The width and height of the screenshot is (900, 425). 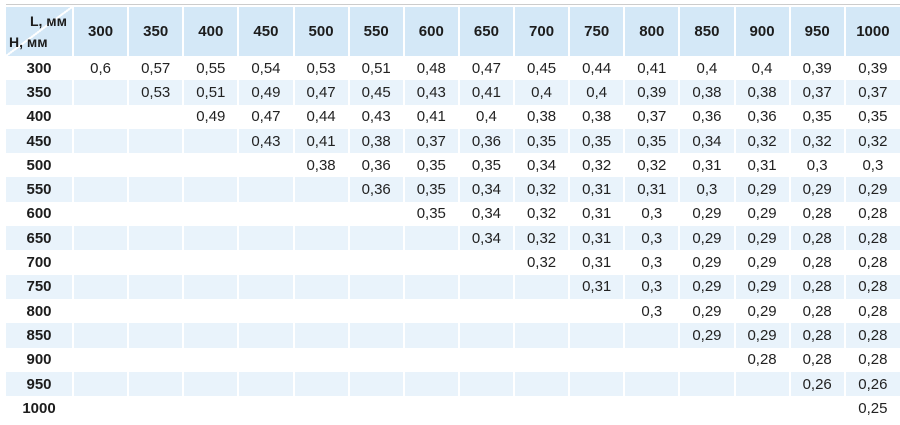 I want to click on value-cell: 0,53, so click(x=156, y=92).